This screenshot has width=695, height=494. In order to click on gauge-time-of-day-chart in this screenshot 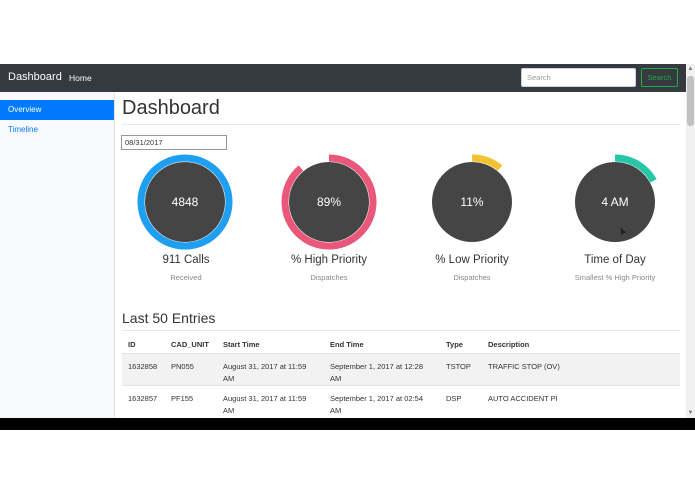, I will do `click(616, 198)`.